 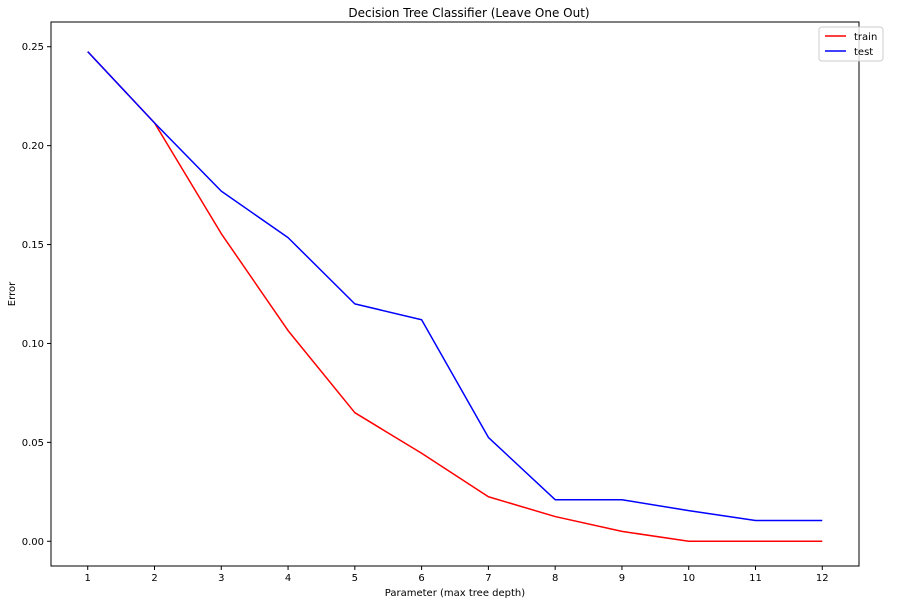 I want to click on x-tick-label: 9, so click(x=622, y=578).